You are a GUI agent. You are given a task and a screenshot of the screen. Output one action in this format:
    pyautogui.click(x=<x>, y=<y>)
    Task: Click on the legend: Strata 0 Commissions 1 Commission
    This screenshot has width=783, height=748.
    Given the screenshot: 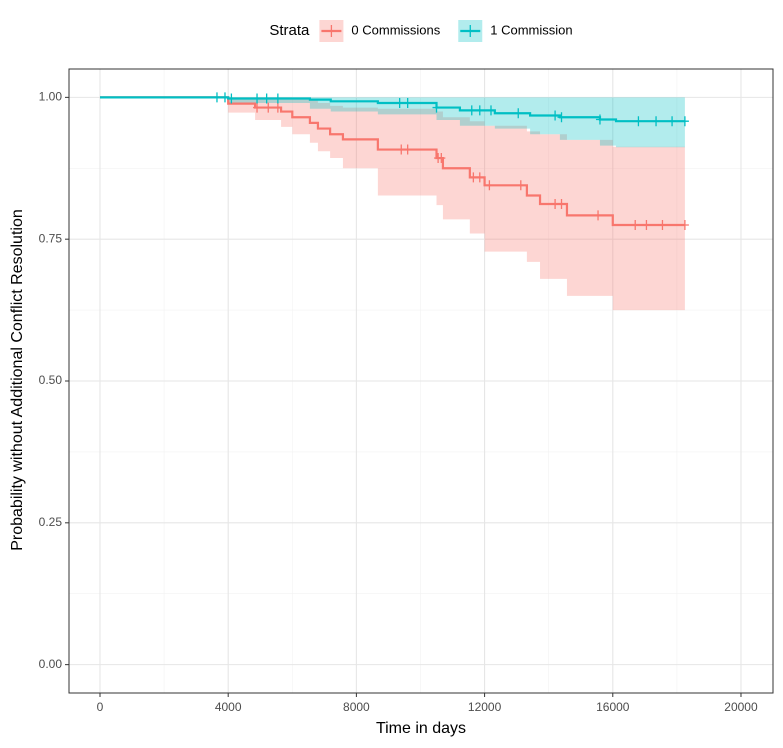 What is the action you would take?
    pyautogui.click(x=421, y=31)
    